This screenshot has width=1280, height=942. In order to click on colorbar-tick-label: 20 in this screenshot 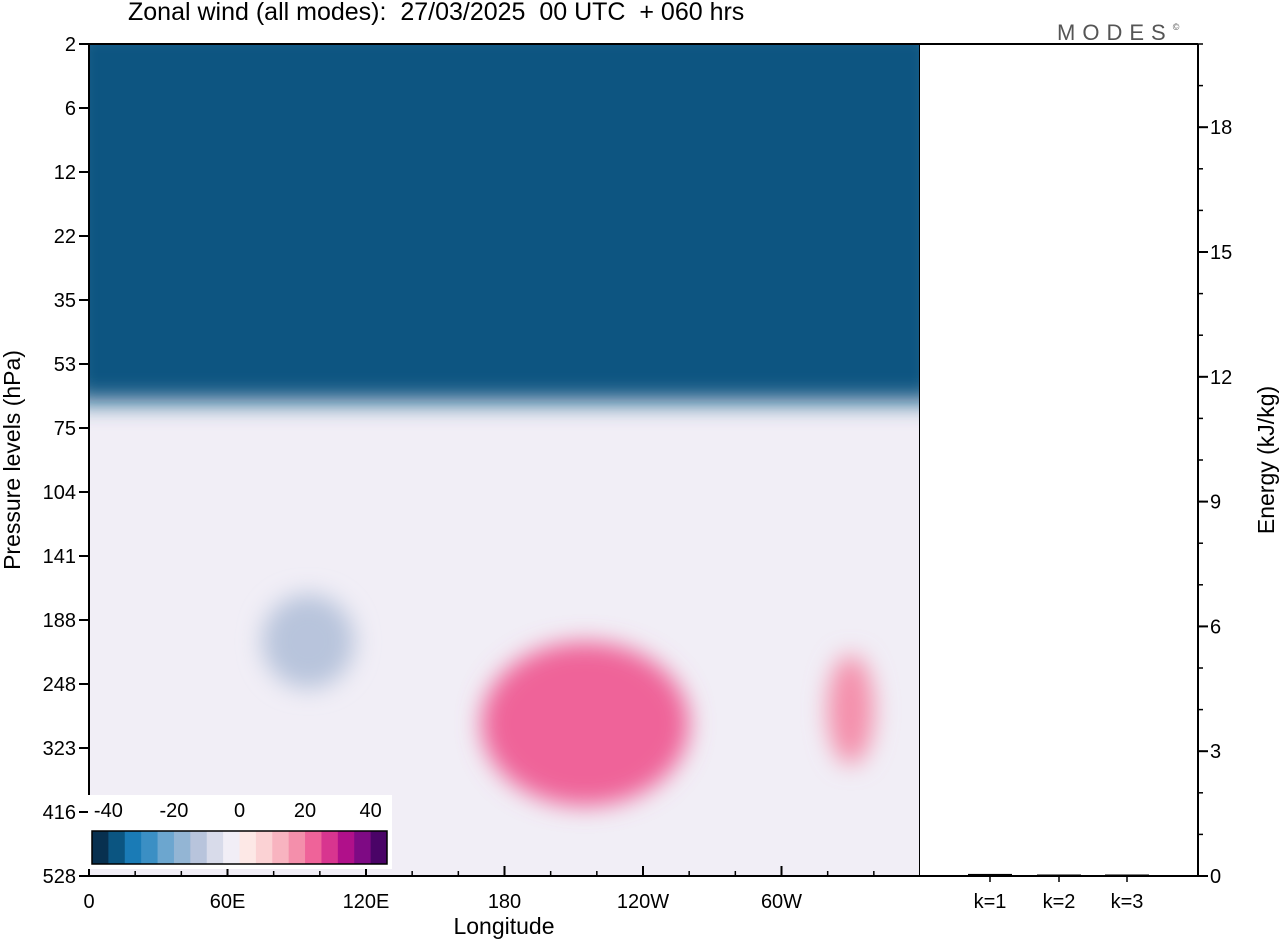, I will do `click(305, 811)`.